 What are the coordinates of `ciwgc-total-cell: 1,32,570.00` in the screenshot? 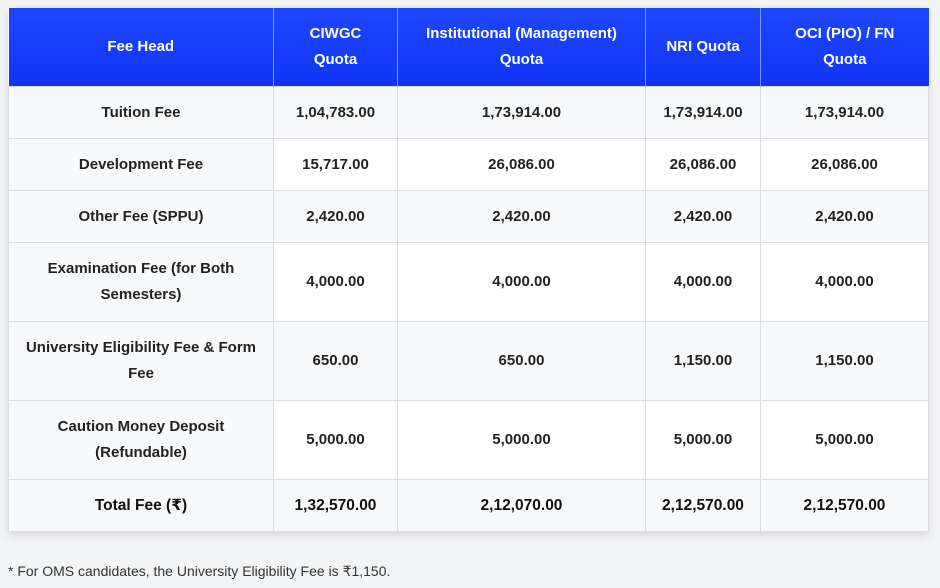 It's located at (335, 505).